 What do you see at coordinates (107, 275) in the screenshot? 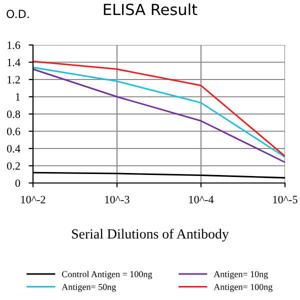
I see `legend-label: Control Antigen = 100ng` at bounding box center [107, 275].